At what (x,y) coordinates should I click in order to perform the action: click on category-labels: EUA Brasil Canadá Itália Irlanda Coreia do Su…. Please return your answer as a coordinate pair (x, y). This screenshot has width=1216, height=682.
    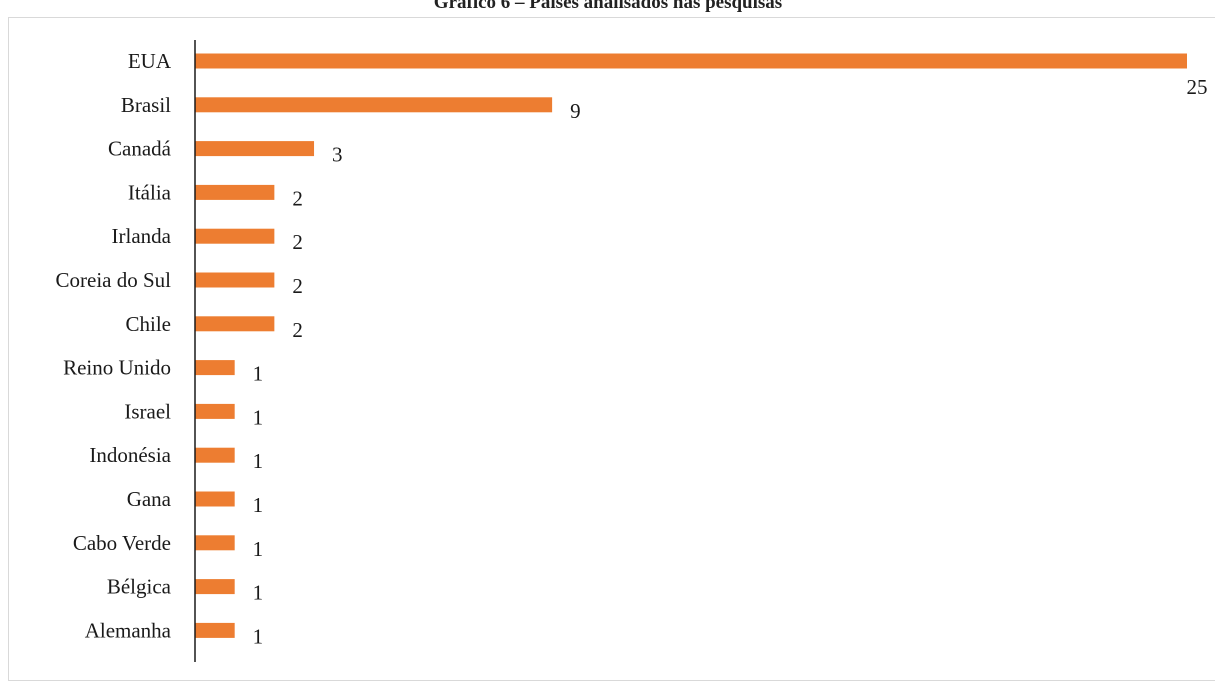
    Looking at the image, I should click on (114, 345).